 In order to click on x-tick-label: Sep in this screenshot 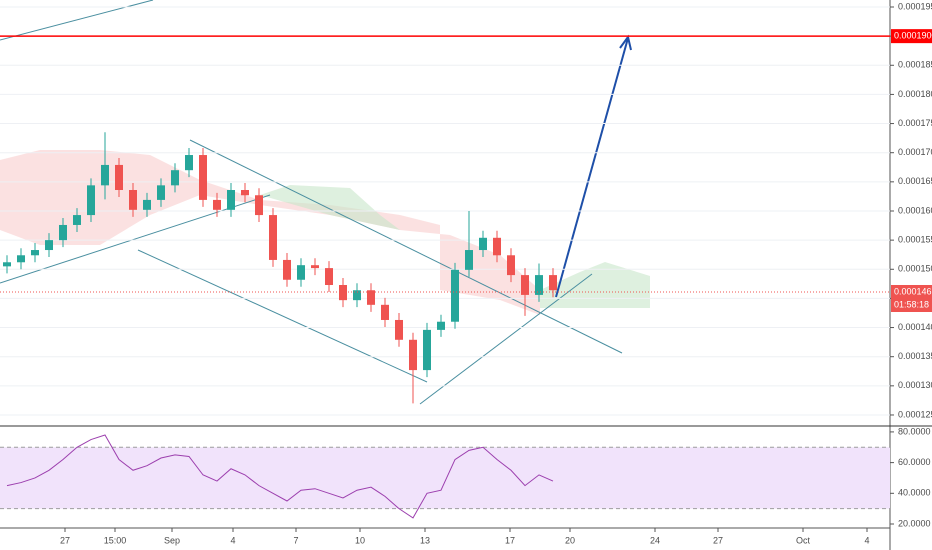, I will do `click(172, 540)`.